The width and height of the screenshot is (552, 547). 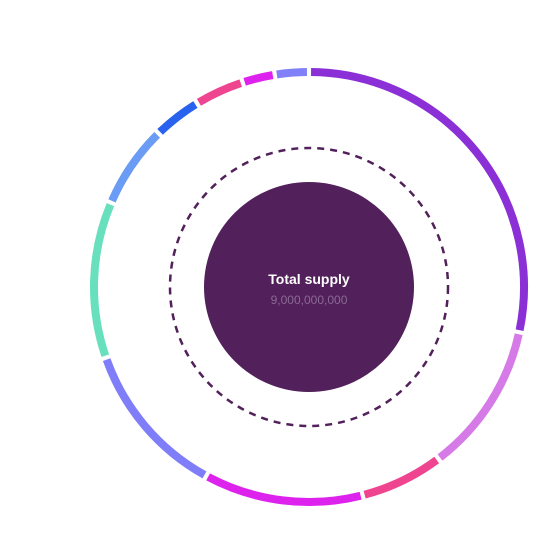 I want to click on center-title: Total supply, so click(x=309, y=279).